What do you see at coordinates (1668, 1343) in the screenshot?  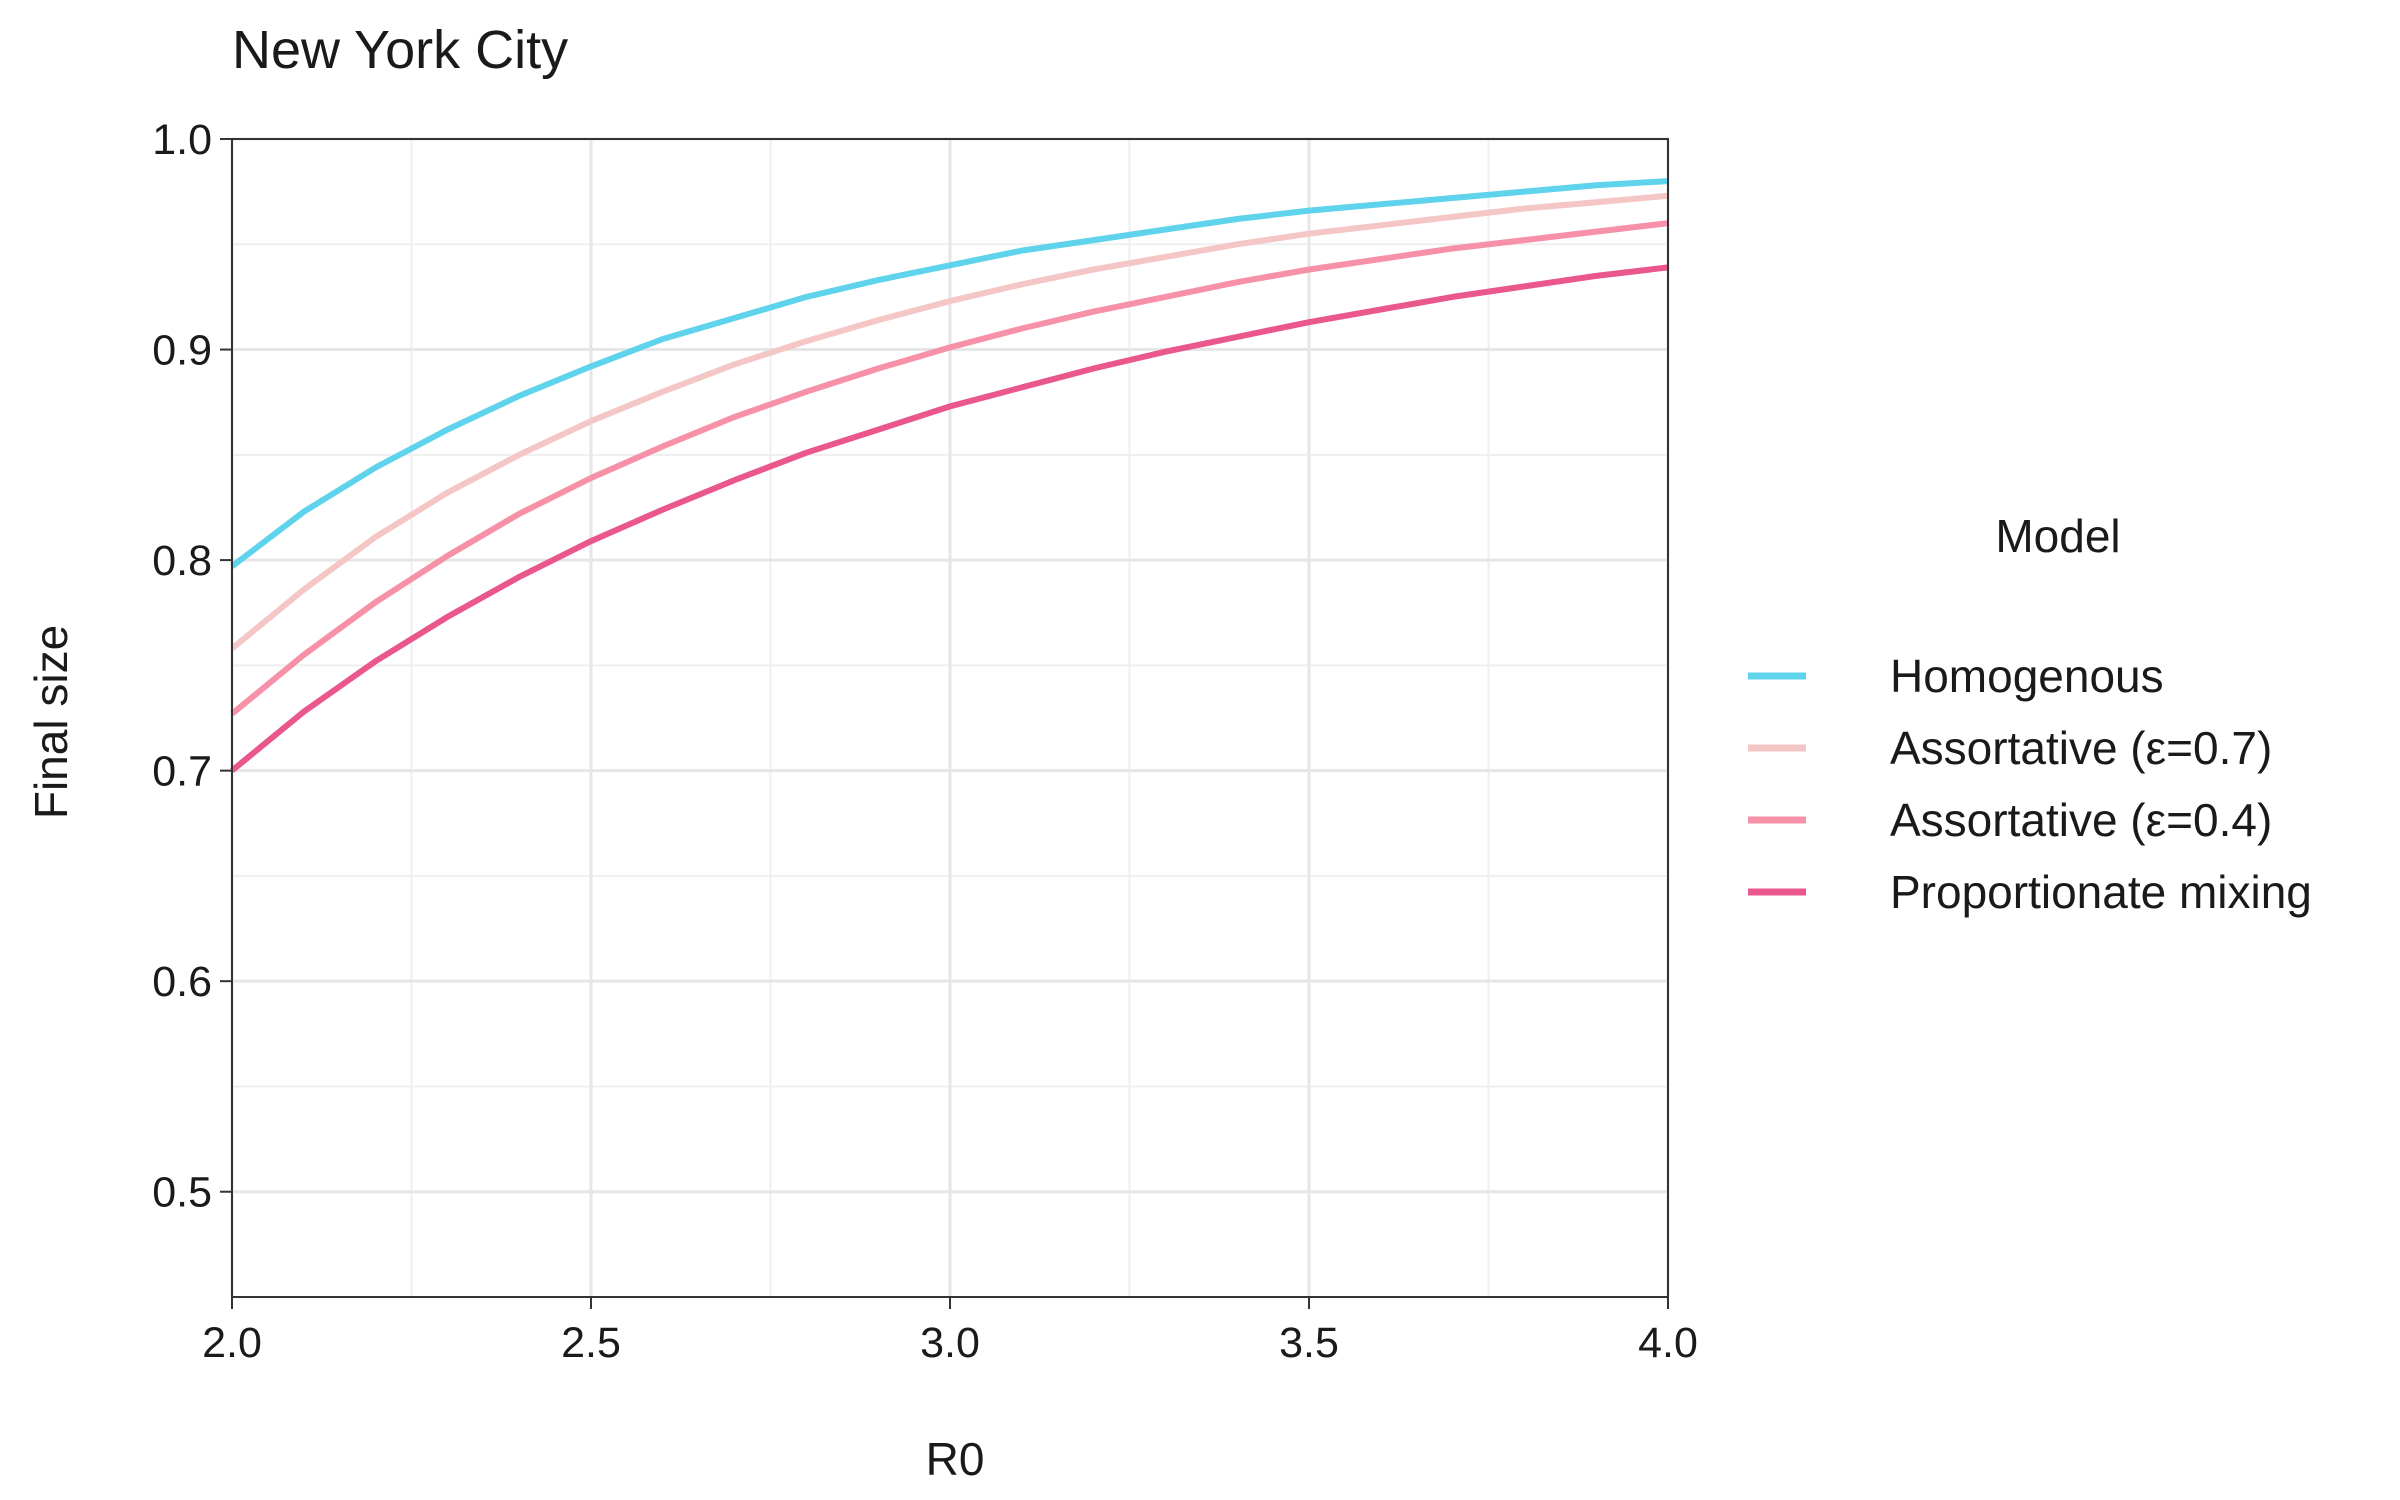 I see `x-tick-label: 4.0` at bounding box center [1668, 1343].